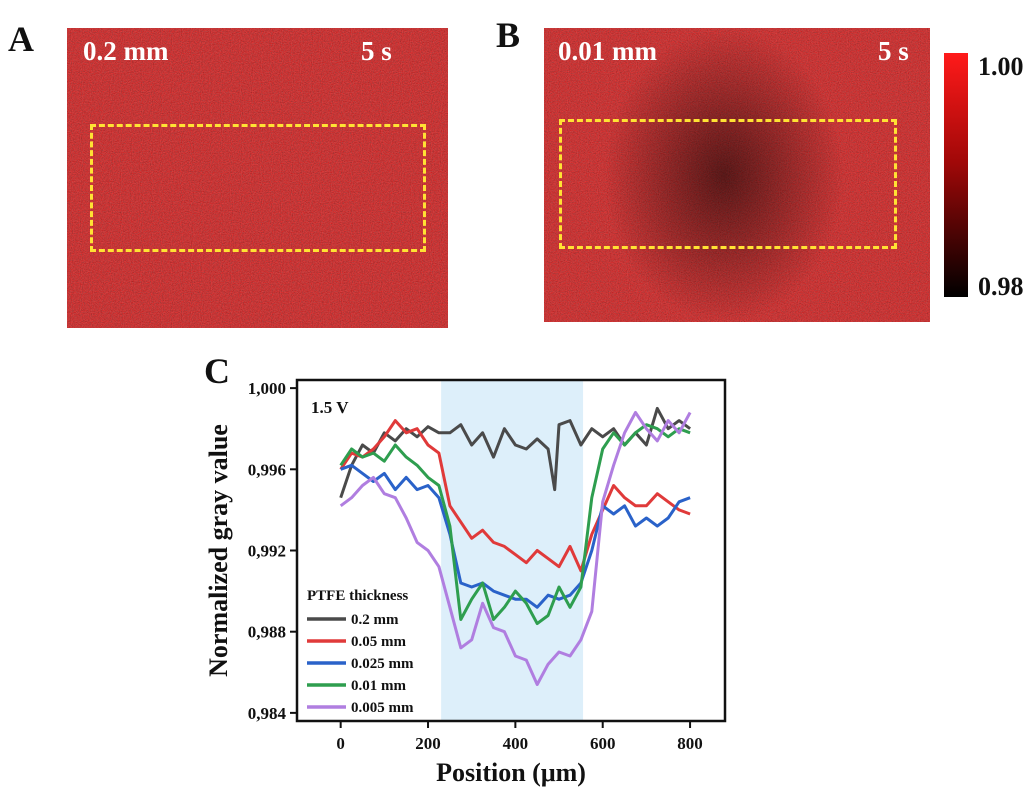 This screenshot has width=1036, height=787. I want to click on y-tick-label: 0,992, so click(267, 551).